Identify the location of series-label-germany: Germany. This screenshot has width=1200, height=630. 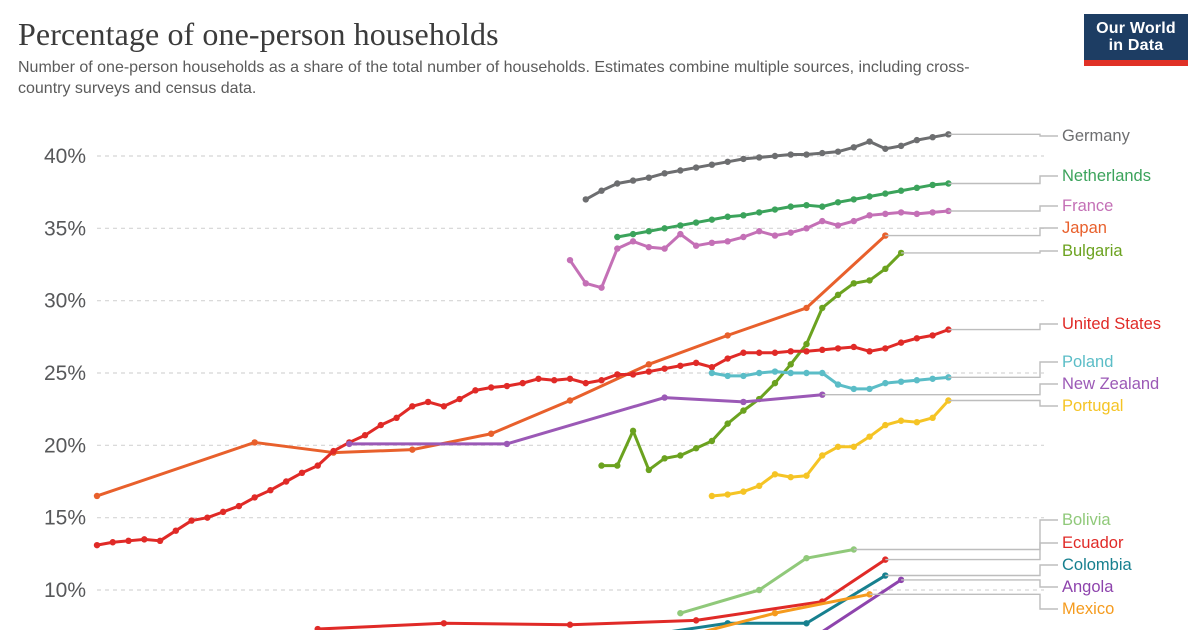
(1096, 136).